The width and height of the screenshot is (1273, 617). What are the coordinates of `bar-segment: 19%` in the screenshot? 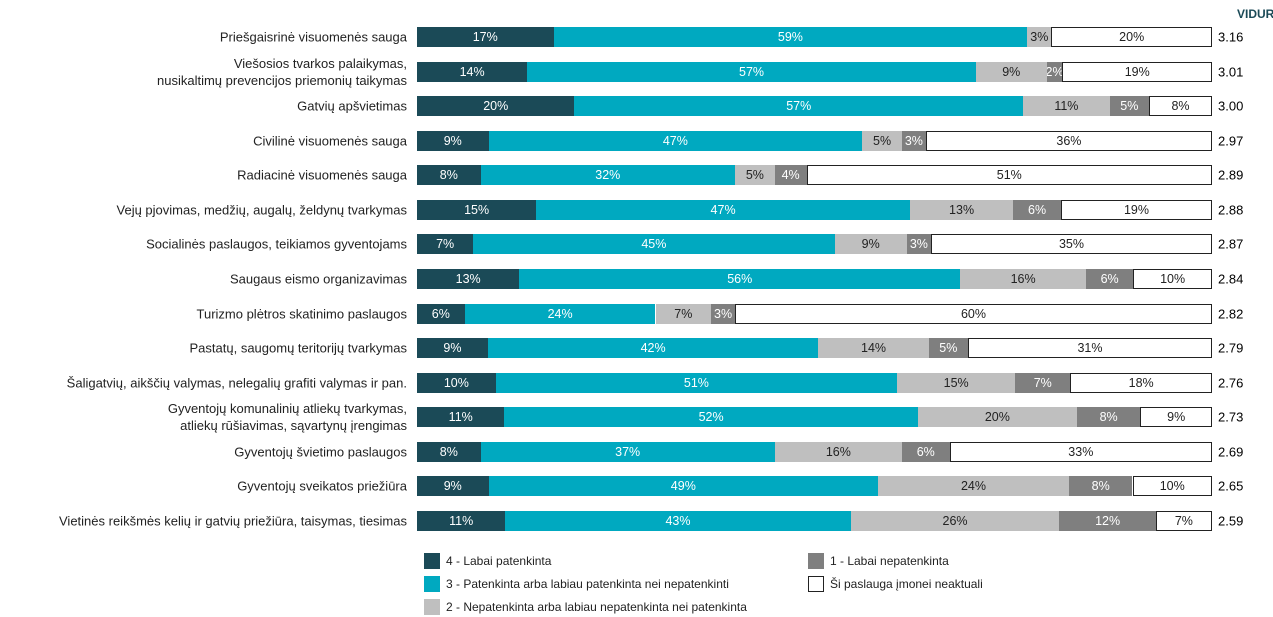 It's located at (1136, 209).